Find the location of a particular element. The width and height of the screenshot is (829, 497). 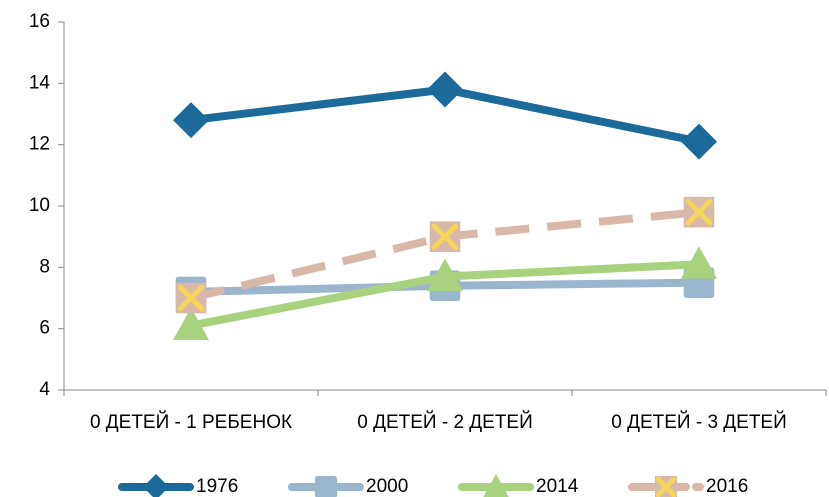

y-tick-label: 4 is located at coordinates (44, 389).